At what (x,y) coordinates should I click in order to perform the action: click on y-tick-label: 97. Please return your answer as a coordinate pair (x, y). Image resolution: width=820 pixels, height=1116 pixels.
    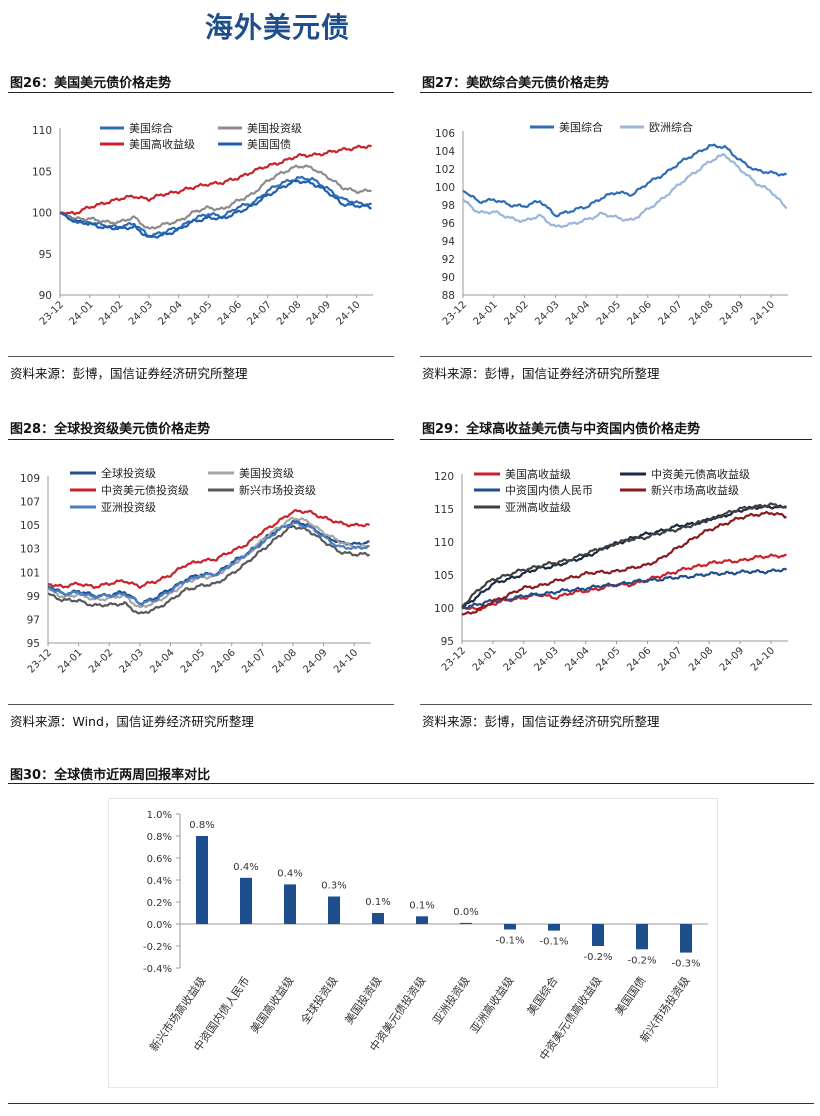
    Looking at the image, I should click on (33, 620).